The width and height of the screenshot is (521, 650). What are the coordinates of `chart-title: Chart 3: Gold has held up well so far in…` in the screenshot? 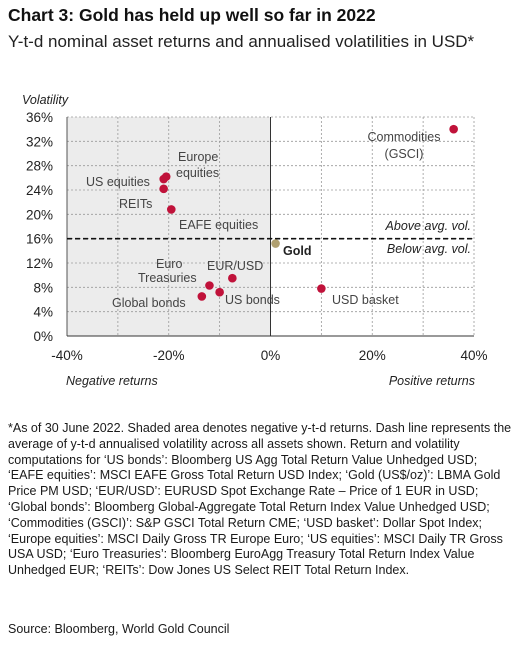 It's located at (192, 15).